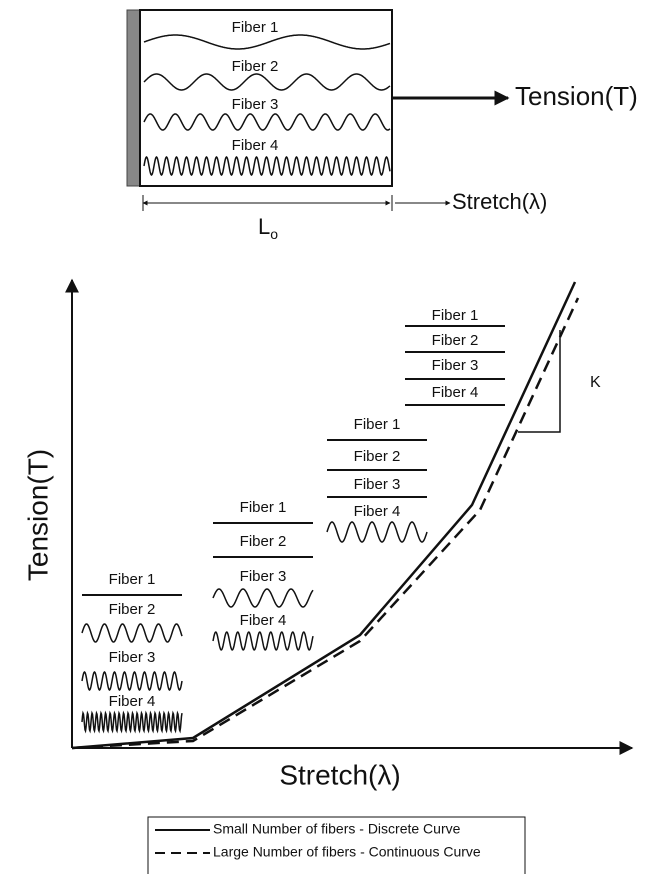  Describe the element at coordinates (133, 98) in the screenshot. I see `wall` at that location.